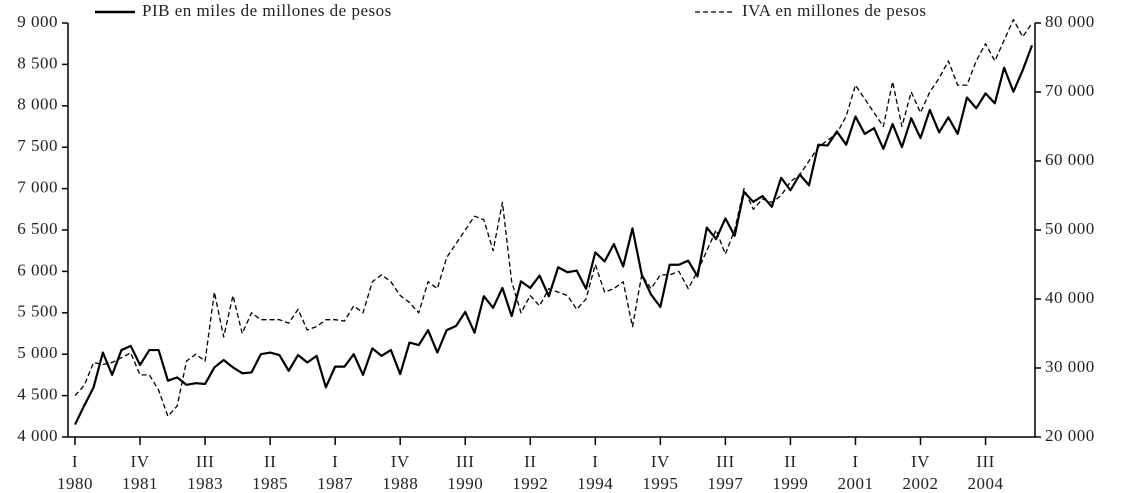 The width and height of the screenshot is (1123, 493). What do you see at coordinates (1070, 297) in the screenshot?
I see `y2-tick-label: 40 000` at bounding box center [1070, 297].